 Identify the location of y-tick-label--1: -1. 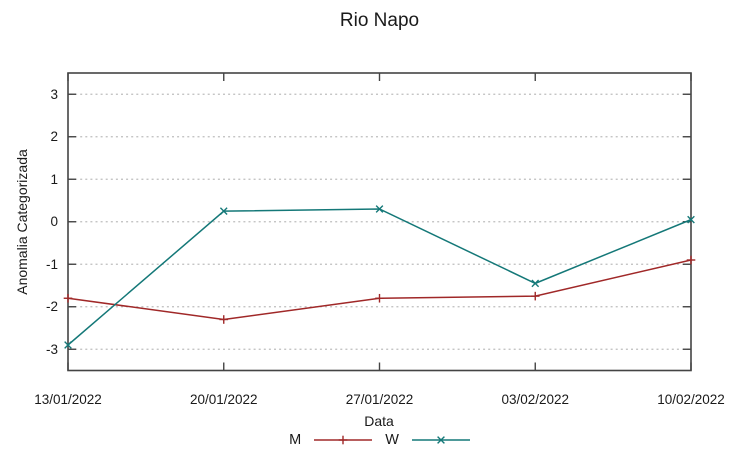
(51, 264).